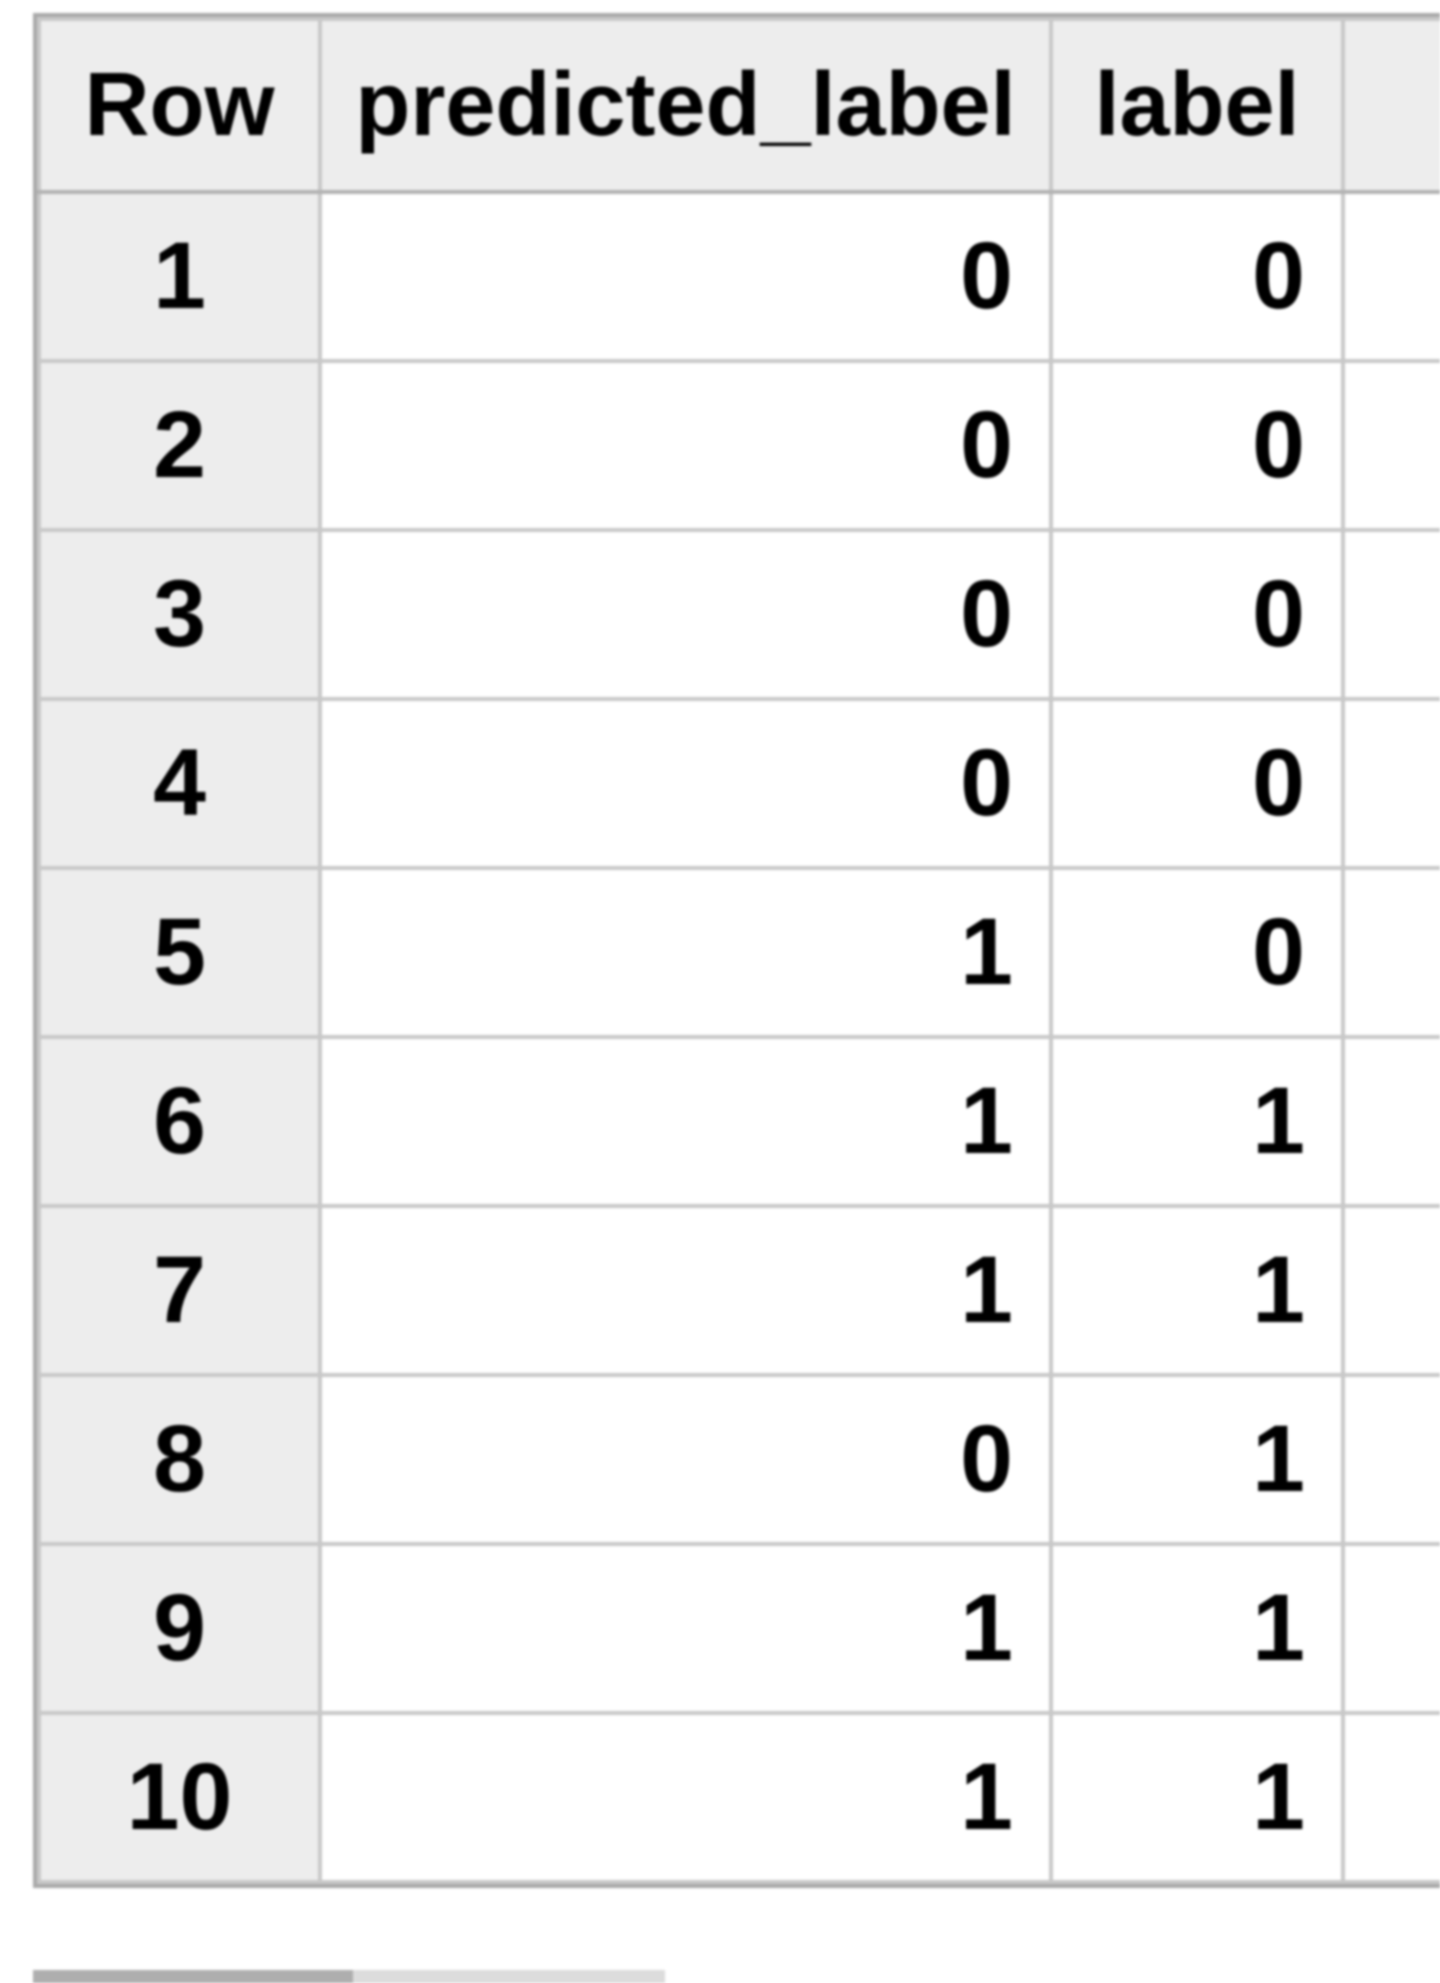  Describe the element at coordinates (179, 445) in the screenshot. I see `row-number-cell: 2` at that location.